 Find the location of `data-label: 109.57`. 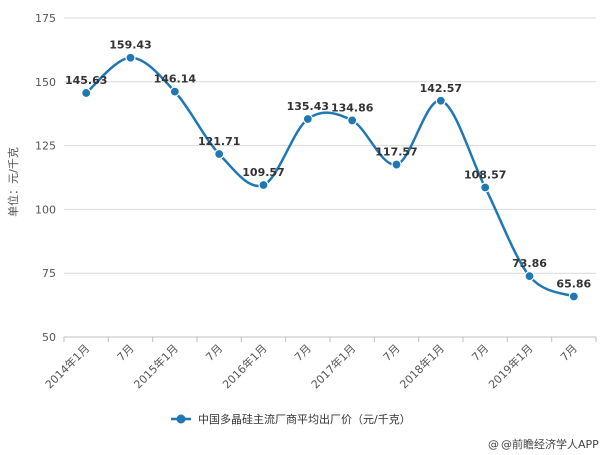

data-label: 109.57 is located at coordinates (263, 172).